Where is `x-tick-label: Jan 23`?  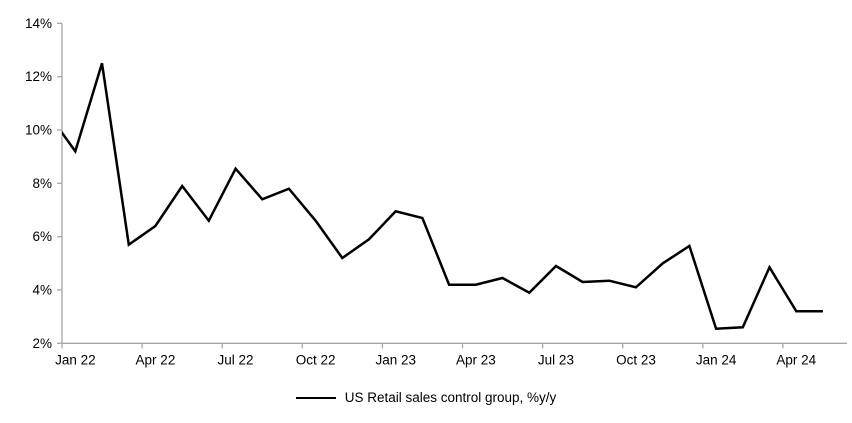 x-tick-label: Jan 23 is located at coordinates (395, 359).